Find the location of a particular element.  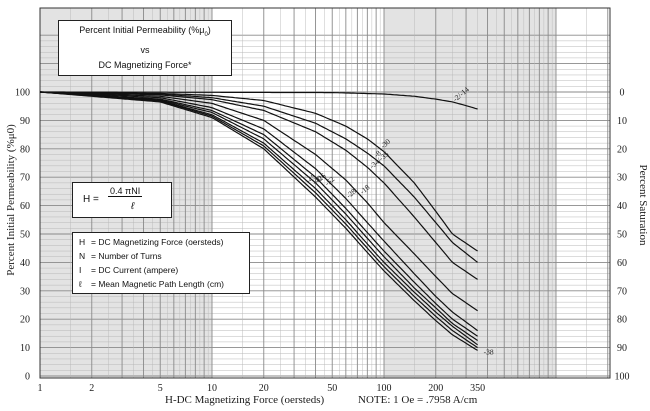

y-tick-label-right: 60 is located at coordinates (622, 263).